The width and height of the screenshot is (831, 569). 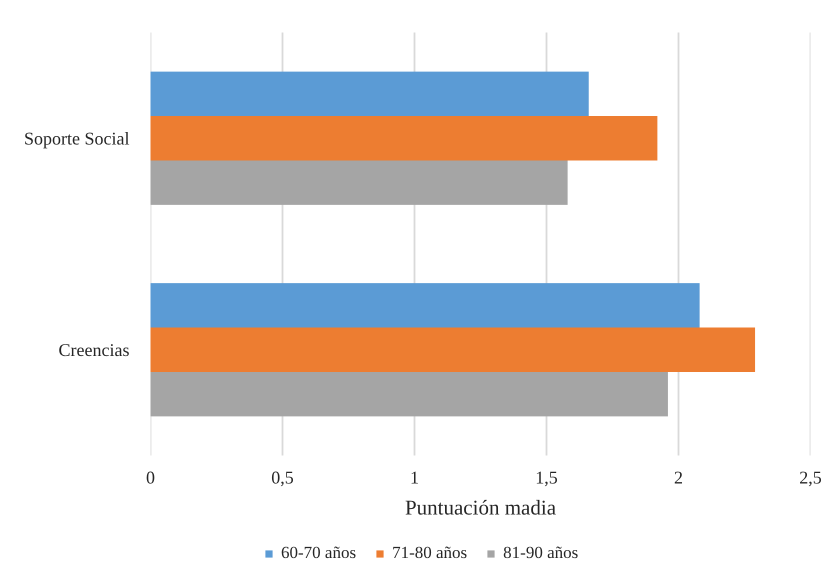 I want to click on x-axis-title: Puntuación madia, so click(x=480, y=508).